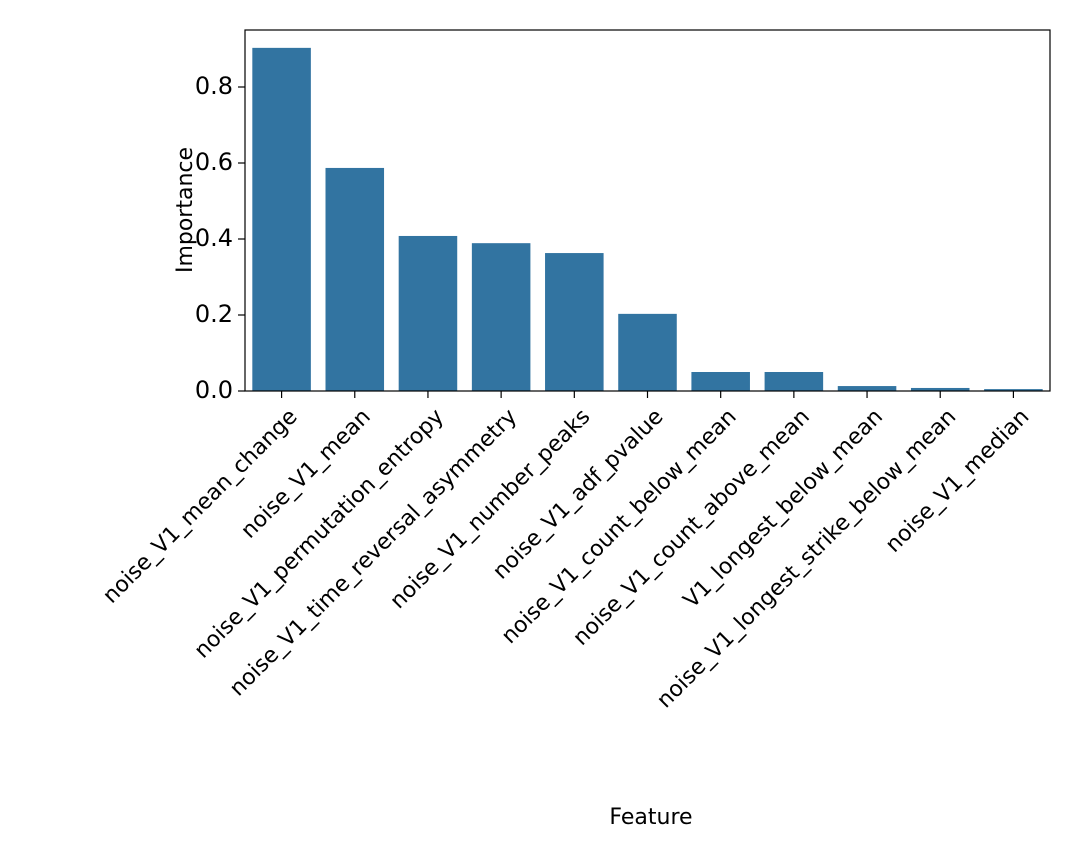 This screenshot has height=864, width=1080. I want to click on x-tick-label: noise_V1_mean, so click(305, 473).